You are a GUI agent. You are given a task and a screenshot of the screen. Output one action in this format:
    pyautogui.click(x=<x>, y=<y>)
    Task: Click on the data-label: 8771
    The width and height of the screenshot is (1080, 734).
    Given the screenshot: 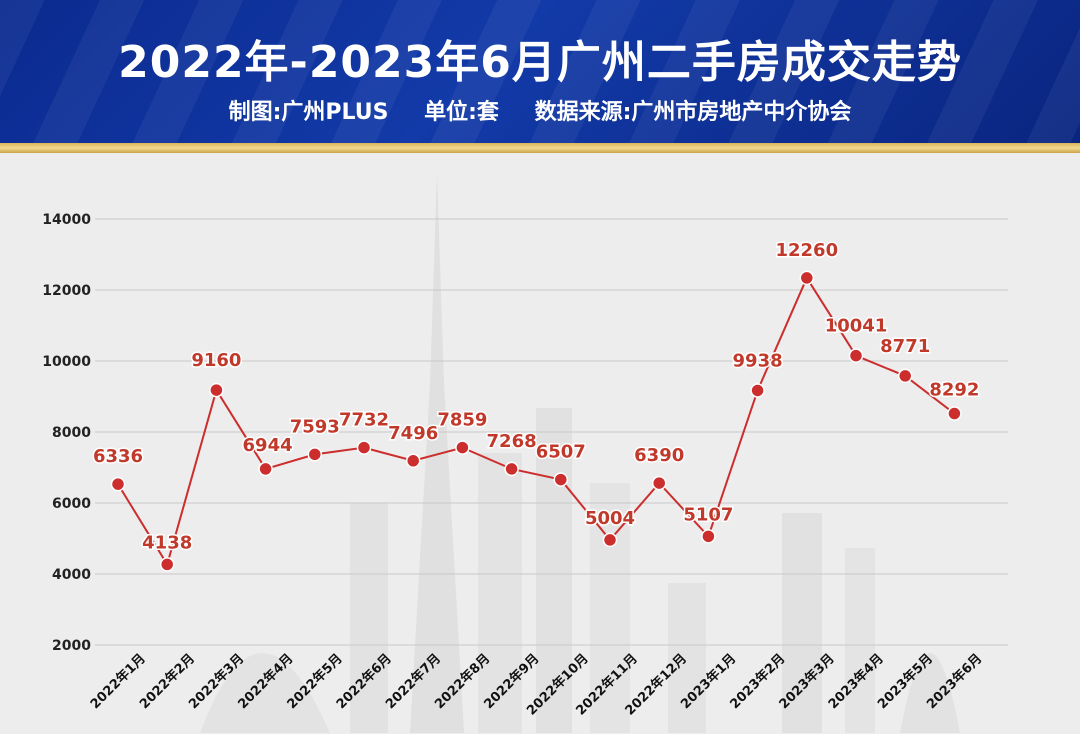 What is the action you would take?
    pyautogui.click(x=905, y=346)
    